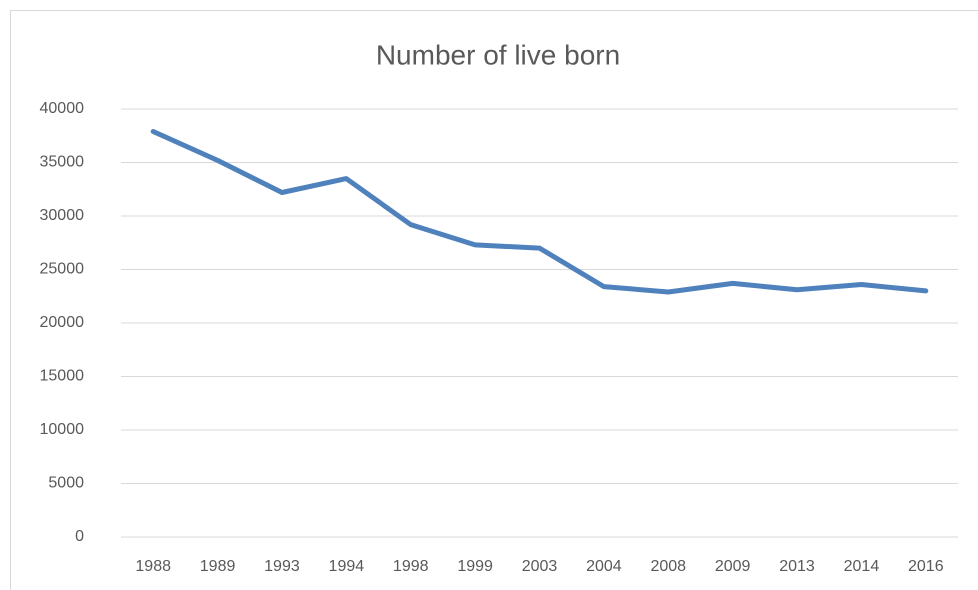 The width and height of the screenshot is (978, 590). I want to click on x-tick-label: 1999, so click(475, 566).